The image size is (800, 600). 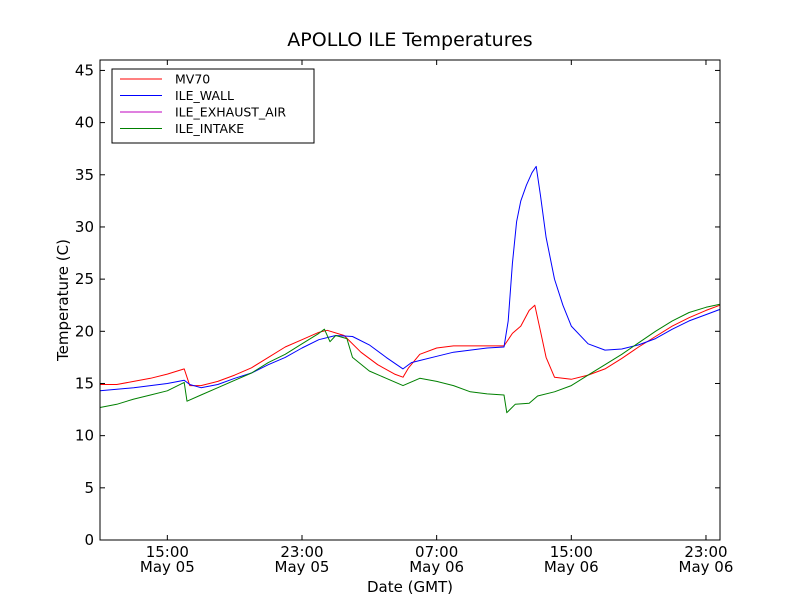 What do you see at coordinates (84, 123) in the screenshot?
I see `y-tick-label: 40` at bounding box center [84, 123].